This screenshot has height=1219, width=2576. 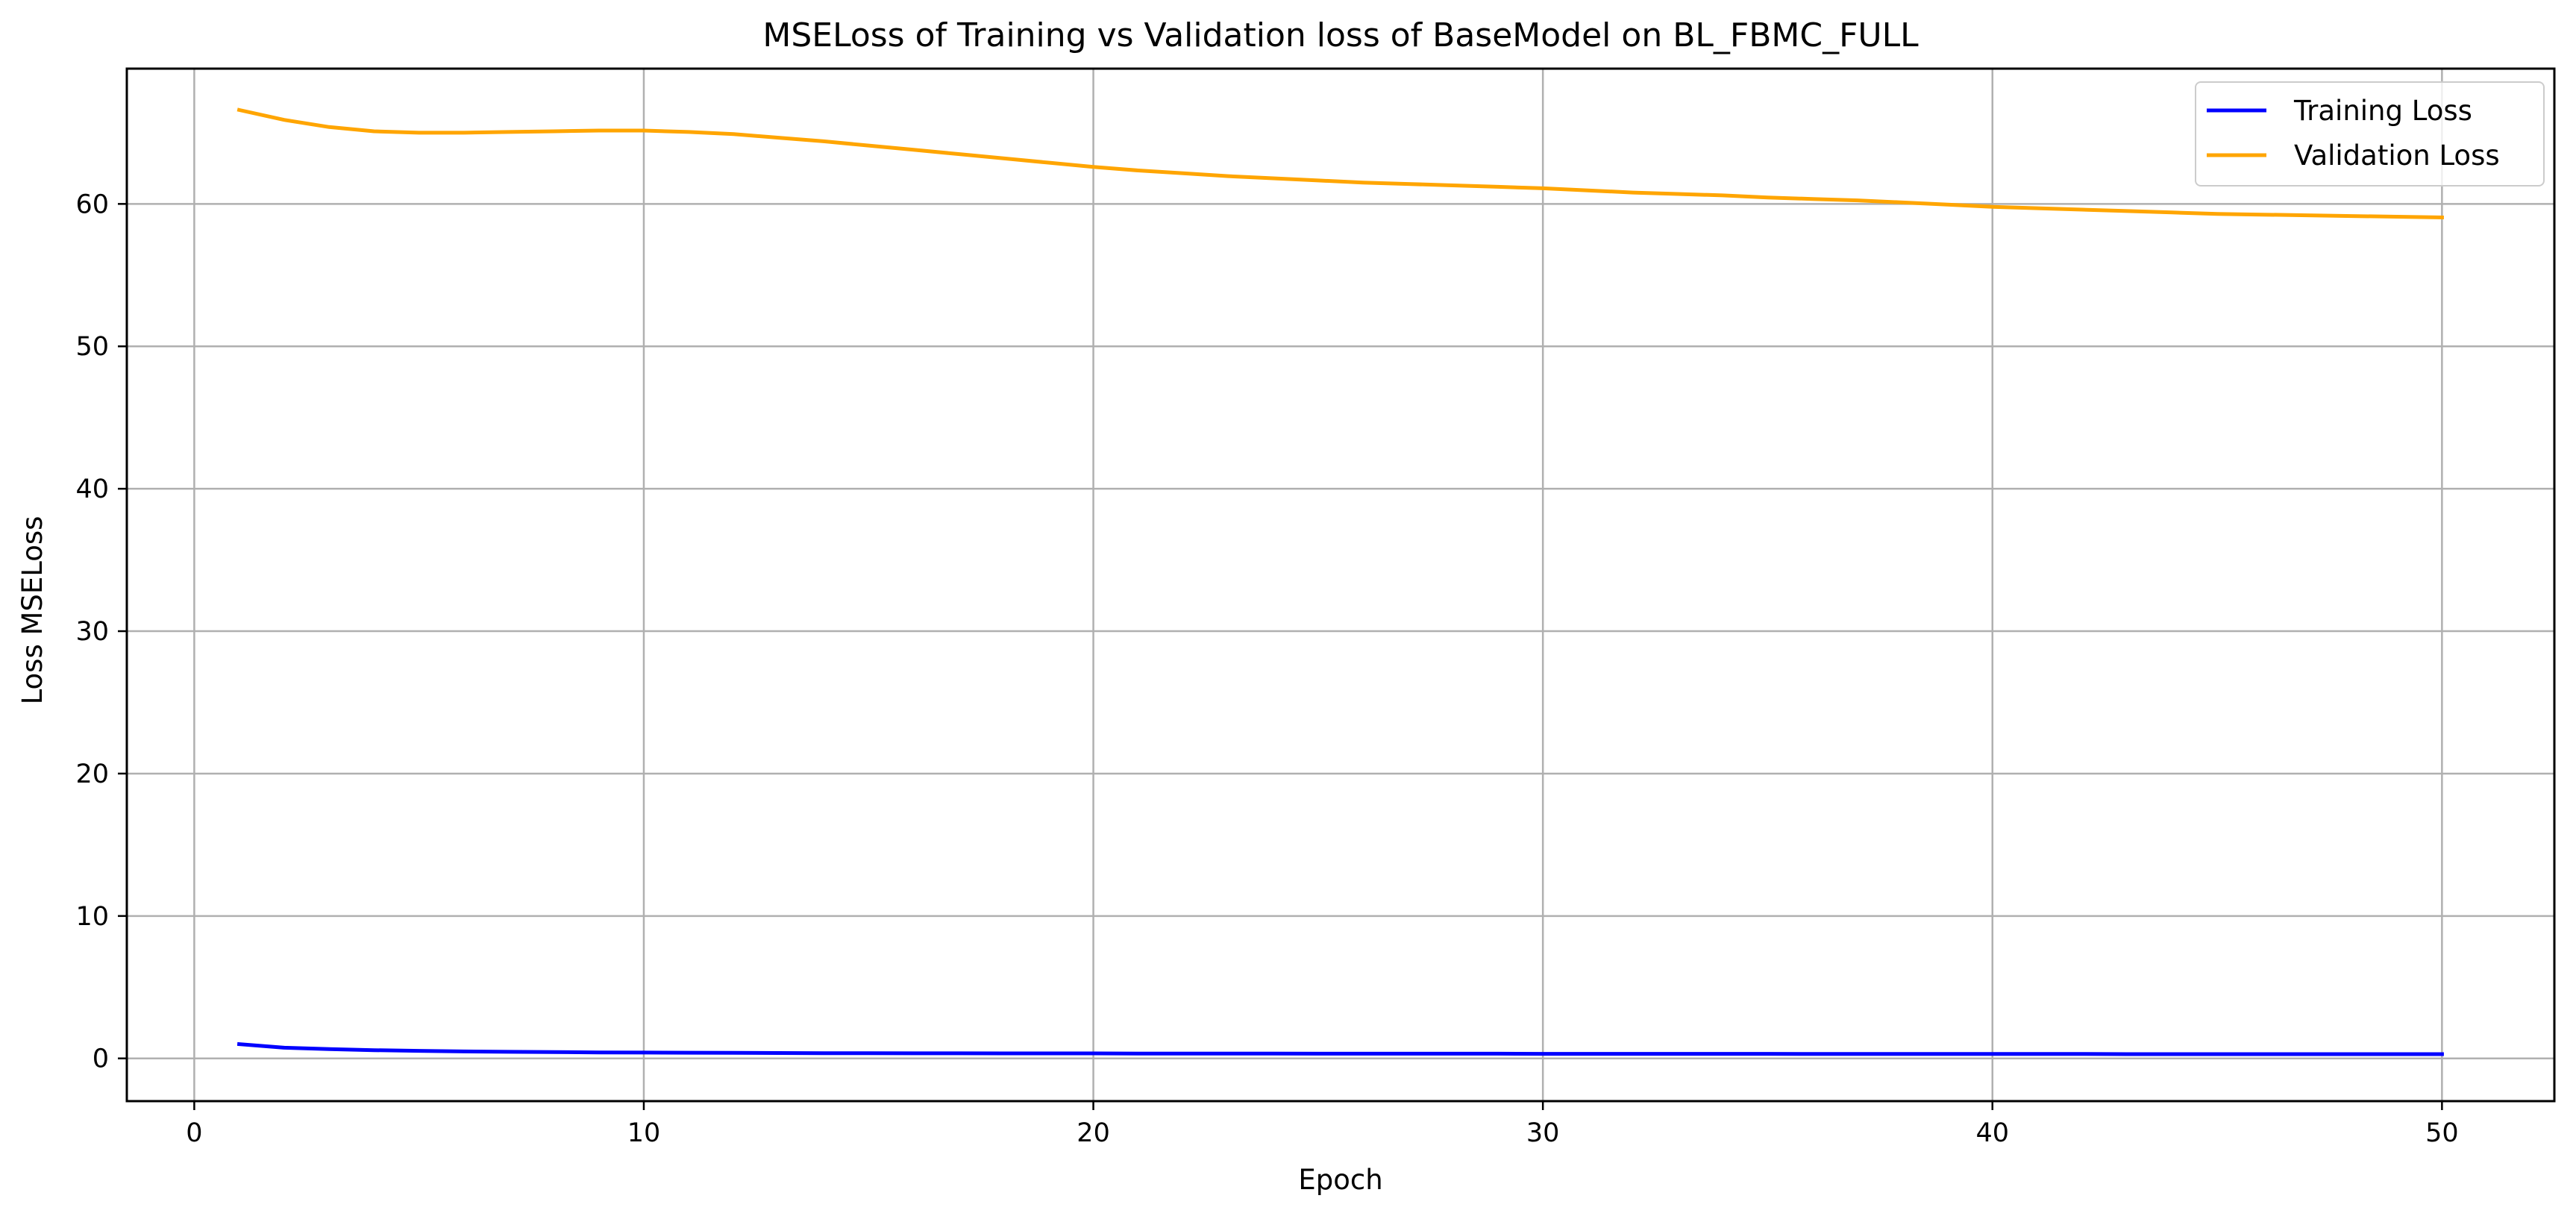 What do you see at coordinates (644, 1133) in the screenshot?
I see `x-tick-label: 10` at bounding box center [644, 1133].